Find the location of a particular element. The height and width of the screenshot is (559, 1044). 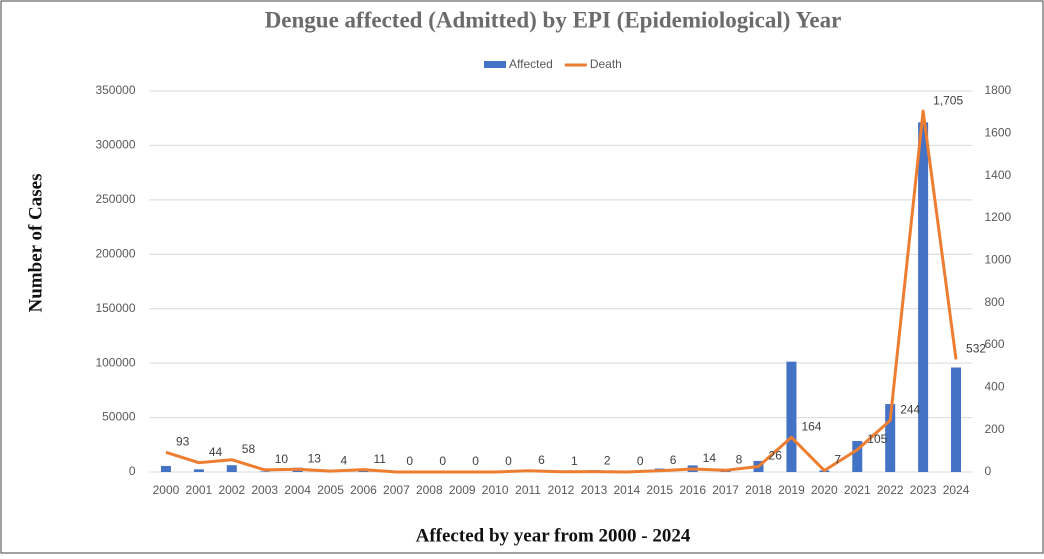

data-label: 4 is located at coordinates (344, 460).